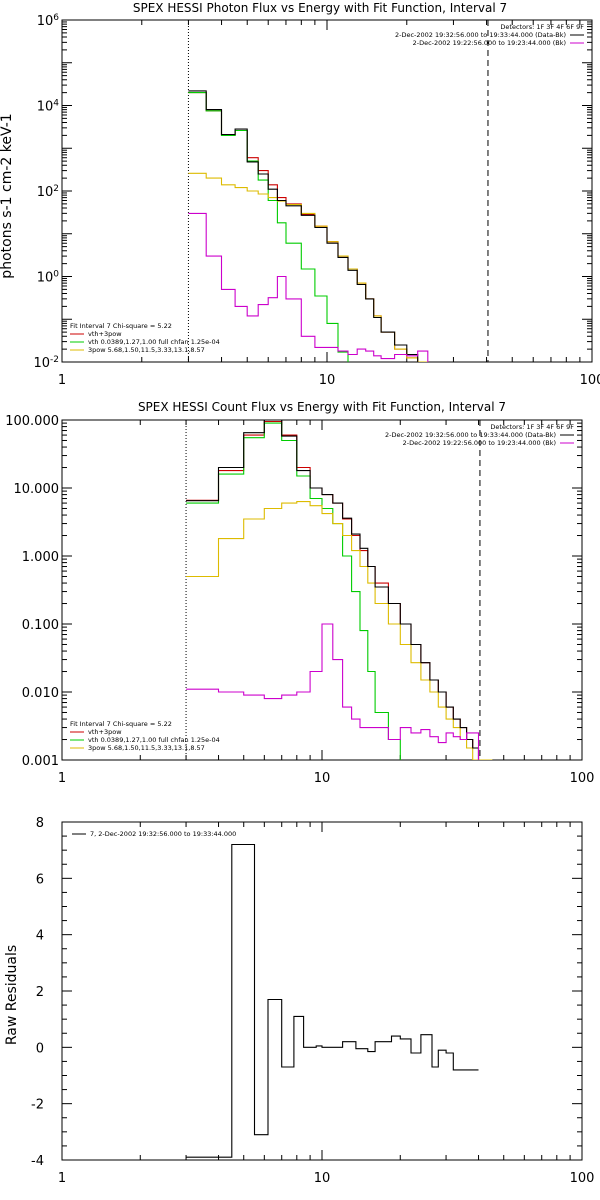 The height and width of the screenshot is (1200, 600). What do you see at coordinates (40, 879) in the screenshot?
I see `y-tick-label: 6` at bounding box center [40, 879].